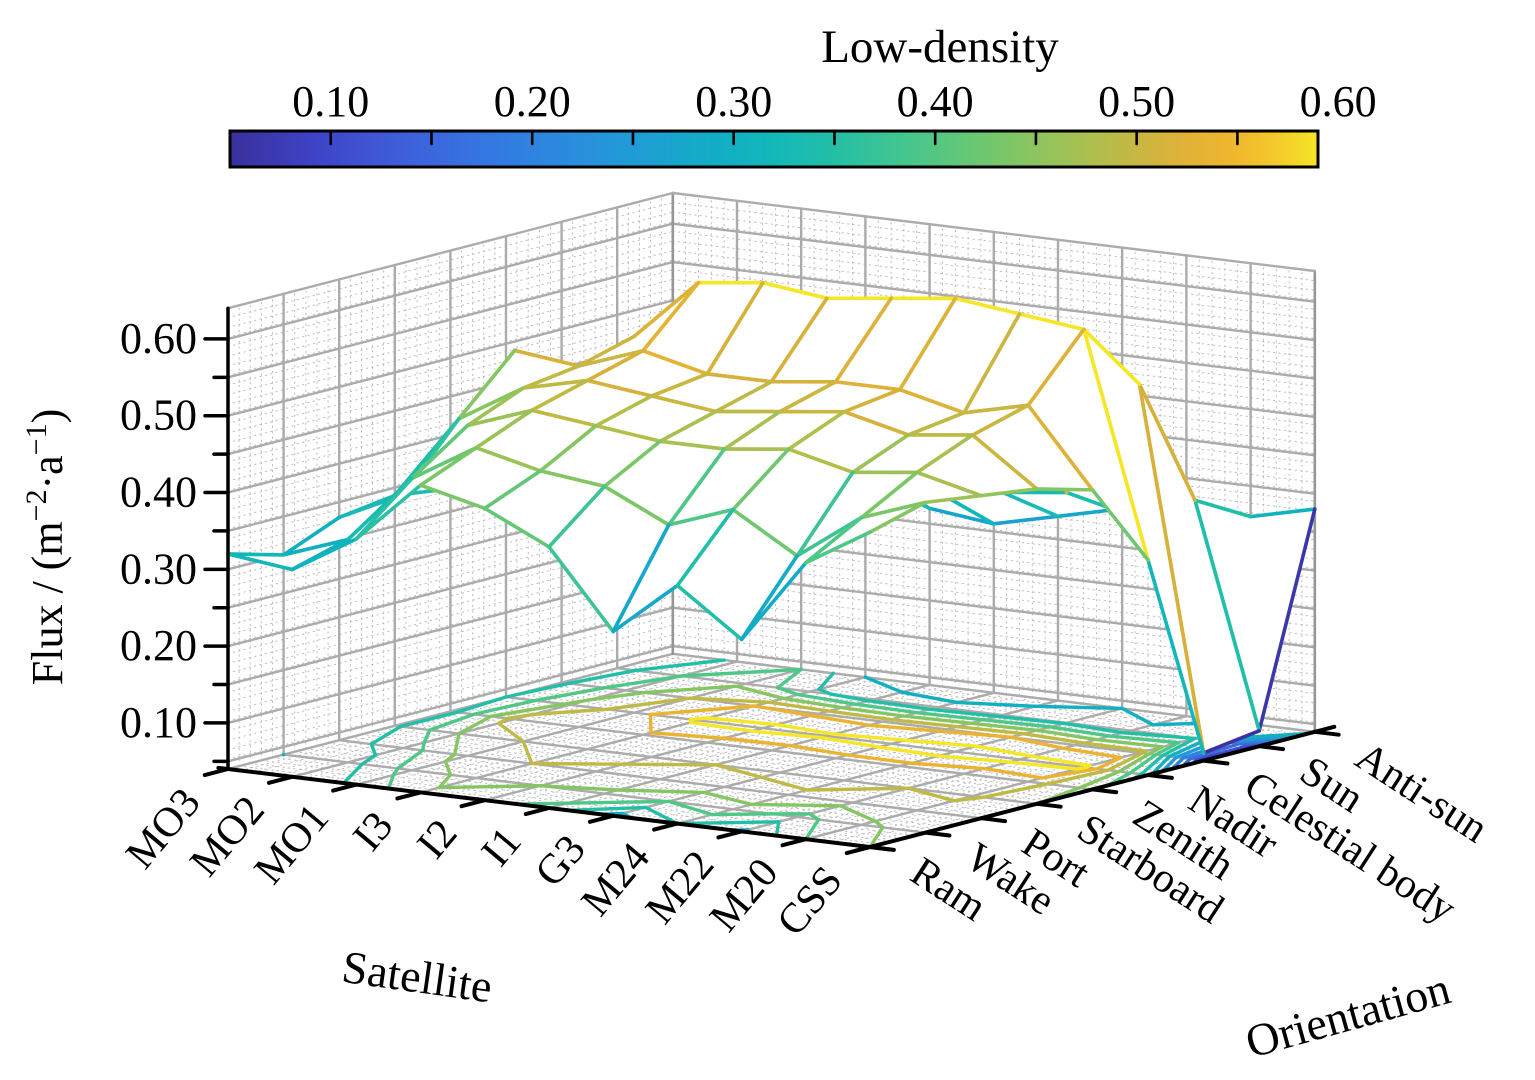 Image resolution: width=1535 pixels, height=1080 pixels. What do you see at coordinates (46, 547) in the screenshot?
I see `z-axis-title: Flux / (m−2·a−1)` at bounding box center [46, 547].